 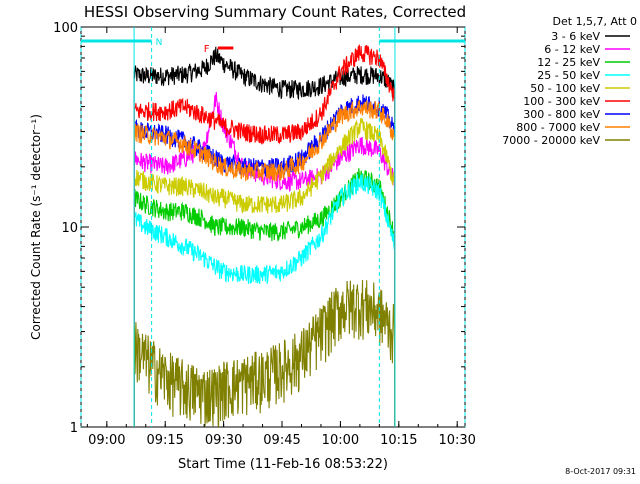 What do you see at coordinates (568, 75) in the screenshot?
I see `legend-label-3: 25 - 50 keV` at bounding box center [568, 75].